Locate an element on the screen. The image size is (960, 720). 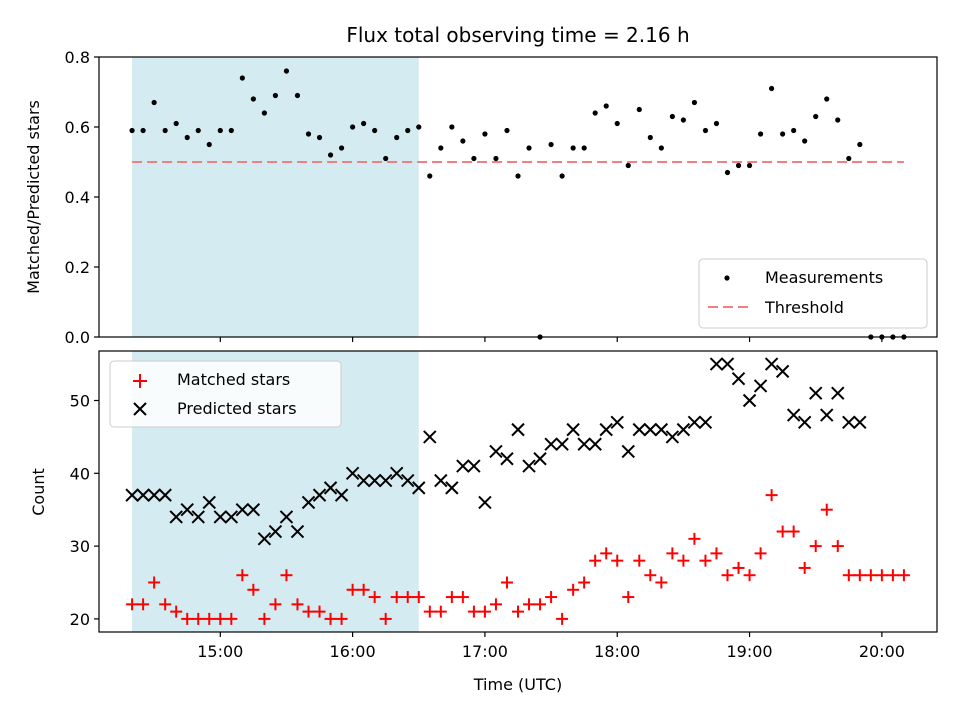
bottom-x-ticks: 15:00 16:00 17:00 18:00 19:00 20:00 is located at coordinates (551, 646).